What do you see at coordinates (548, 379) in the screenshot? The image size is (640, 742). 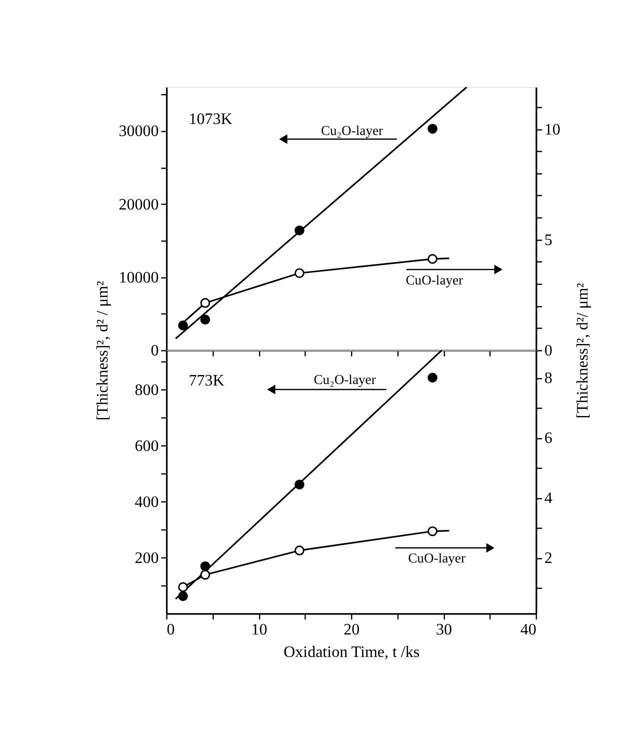 I see `y2-tick-label: 8` at bounding box center [548, 379].